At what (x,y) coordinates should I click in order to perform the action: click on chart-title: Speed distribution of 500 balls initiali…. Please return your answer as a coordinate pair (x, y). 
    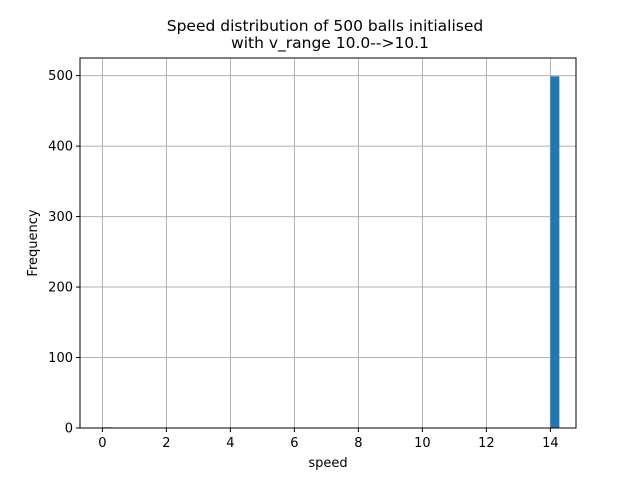
    Looking at the image, I should click on (325, 26).